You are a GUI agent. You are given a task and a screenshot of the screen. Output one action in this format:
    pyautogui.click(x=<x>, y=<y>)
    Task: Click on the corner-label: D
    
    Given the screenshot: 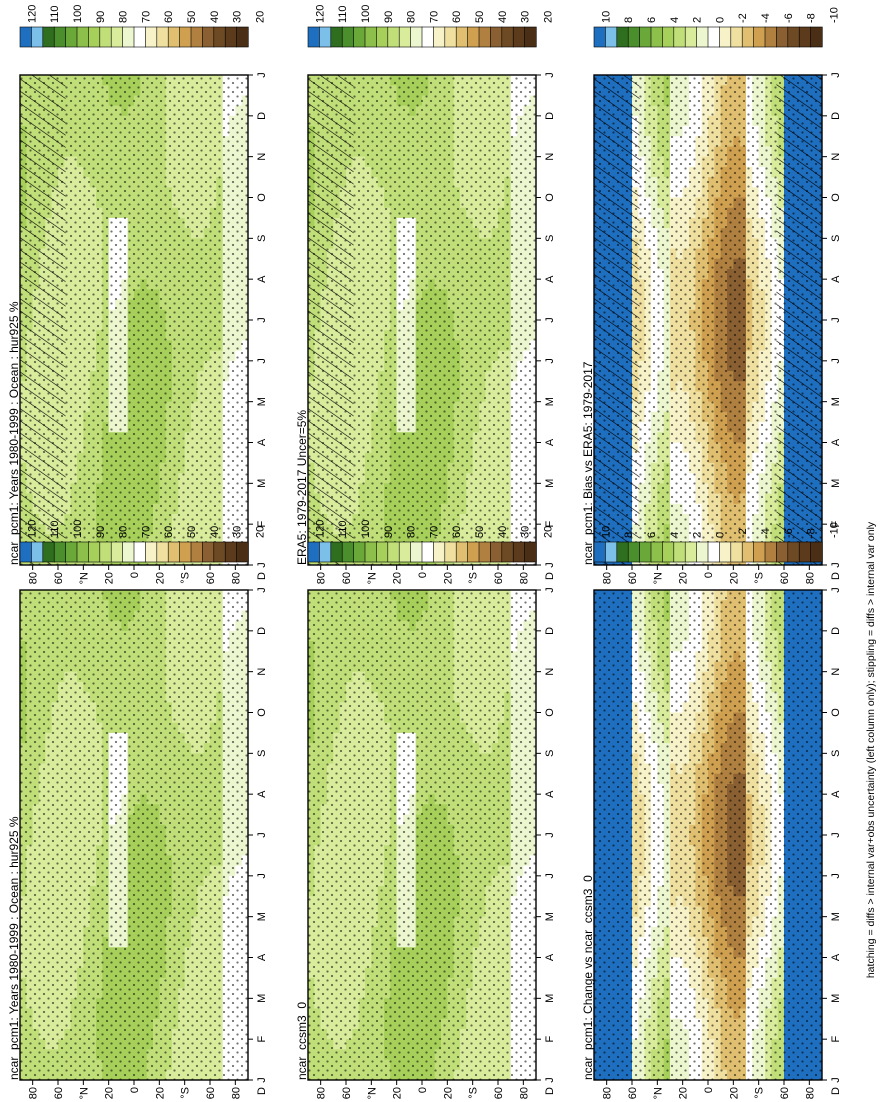 What is the action you would take?
    pyautogui.click(x=262, y=576)
    